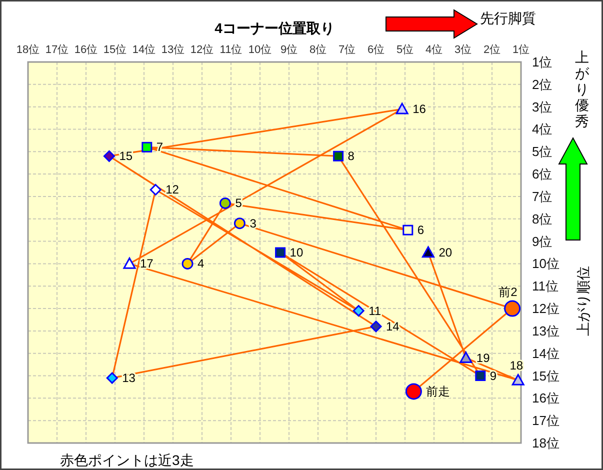 The width and height of the screenshot is (603, 470). Describe the element at coordinates (546, 443) in the screenshot. I see `y-tick-label: 18位` at that location.